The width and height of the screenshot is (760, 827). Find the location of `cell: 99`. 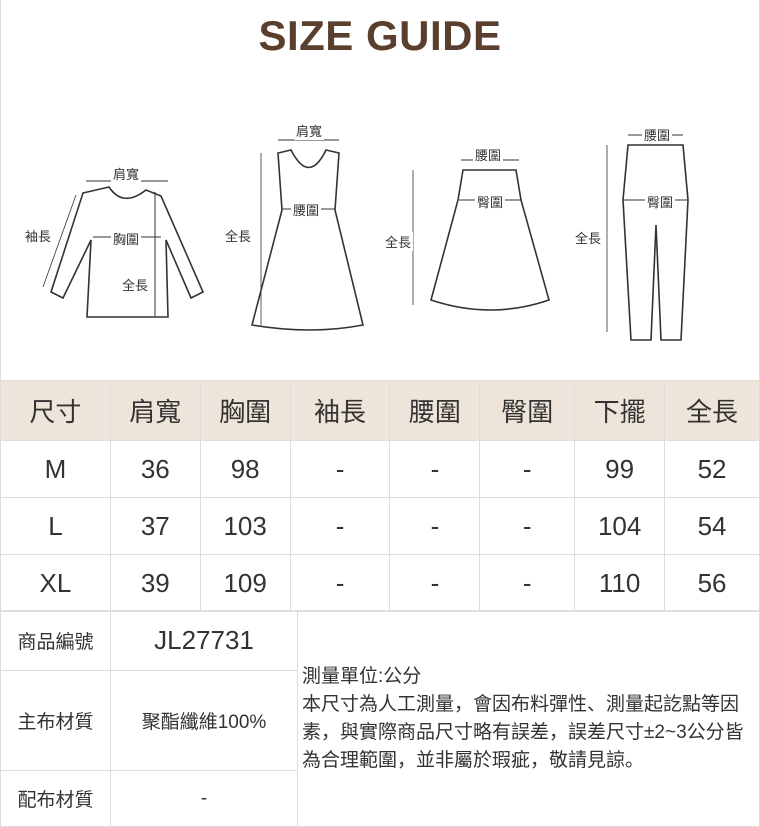

cell: 99 is located at coordinates (620, 469).